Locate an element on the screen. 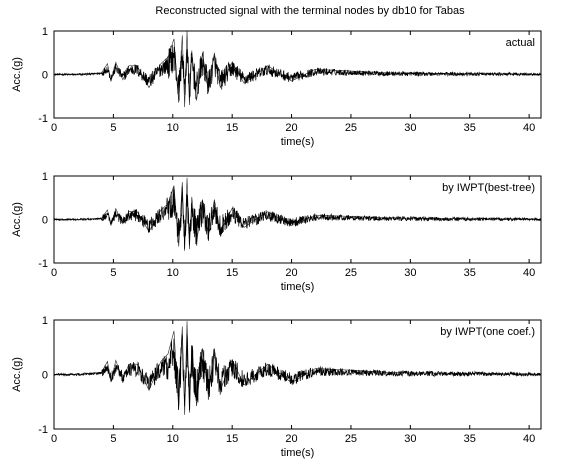 The height and width of the screenshot is (472, 568). legend-text: by IWPT(best-tree) is located at coordinates (488, 188).